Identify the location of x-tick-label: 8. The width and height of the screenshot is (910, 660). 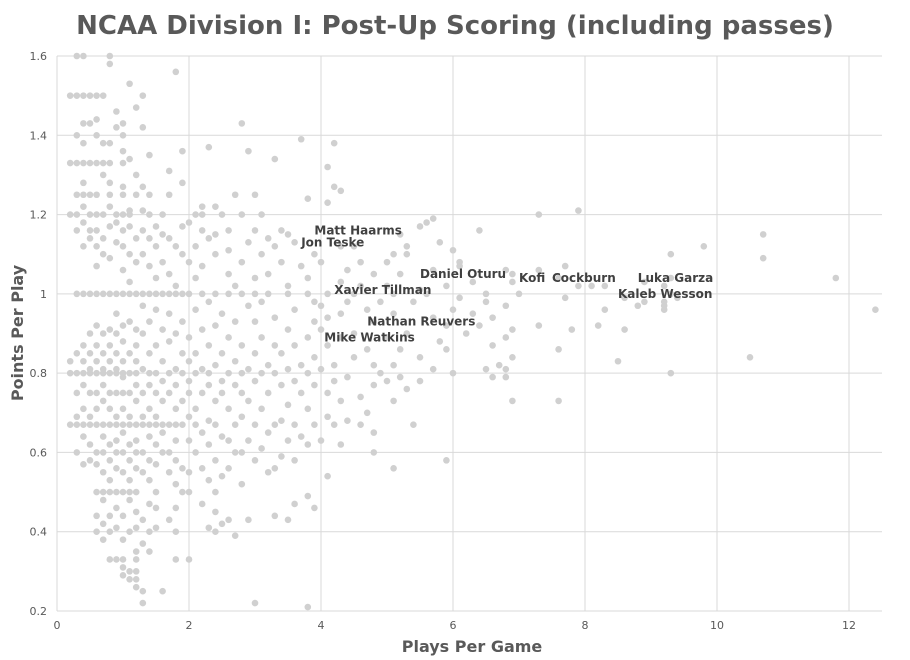
(585, 625).